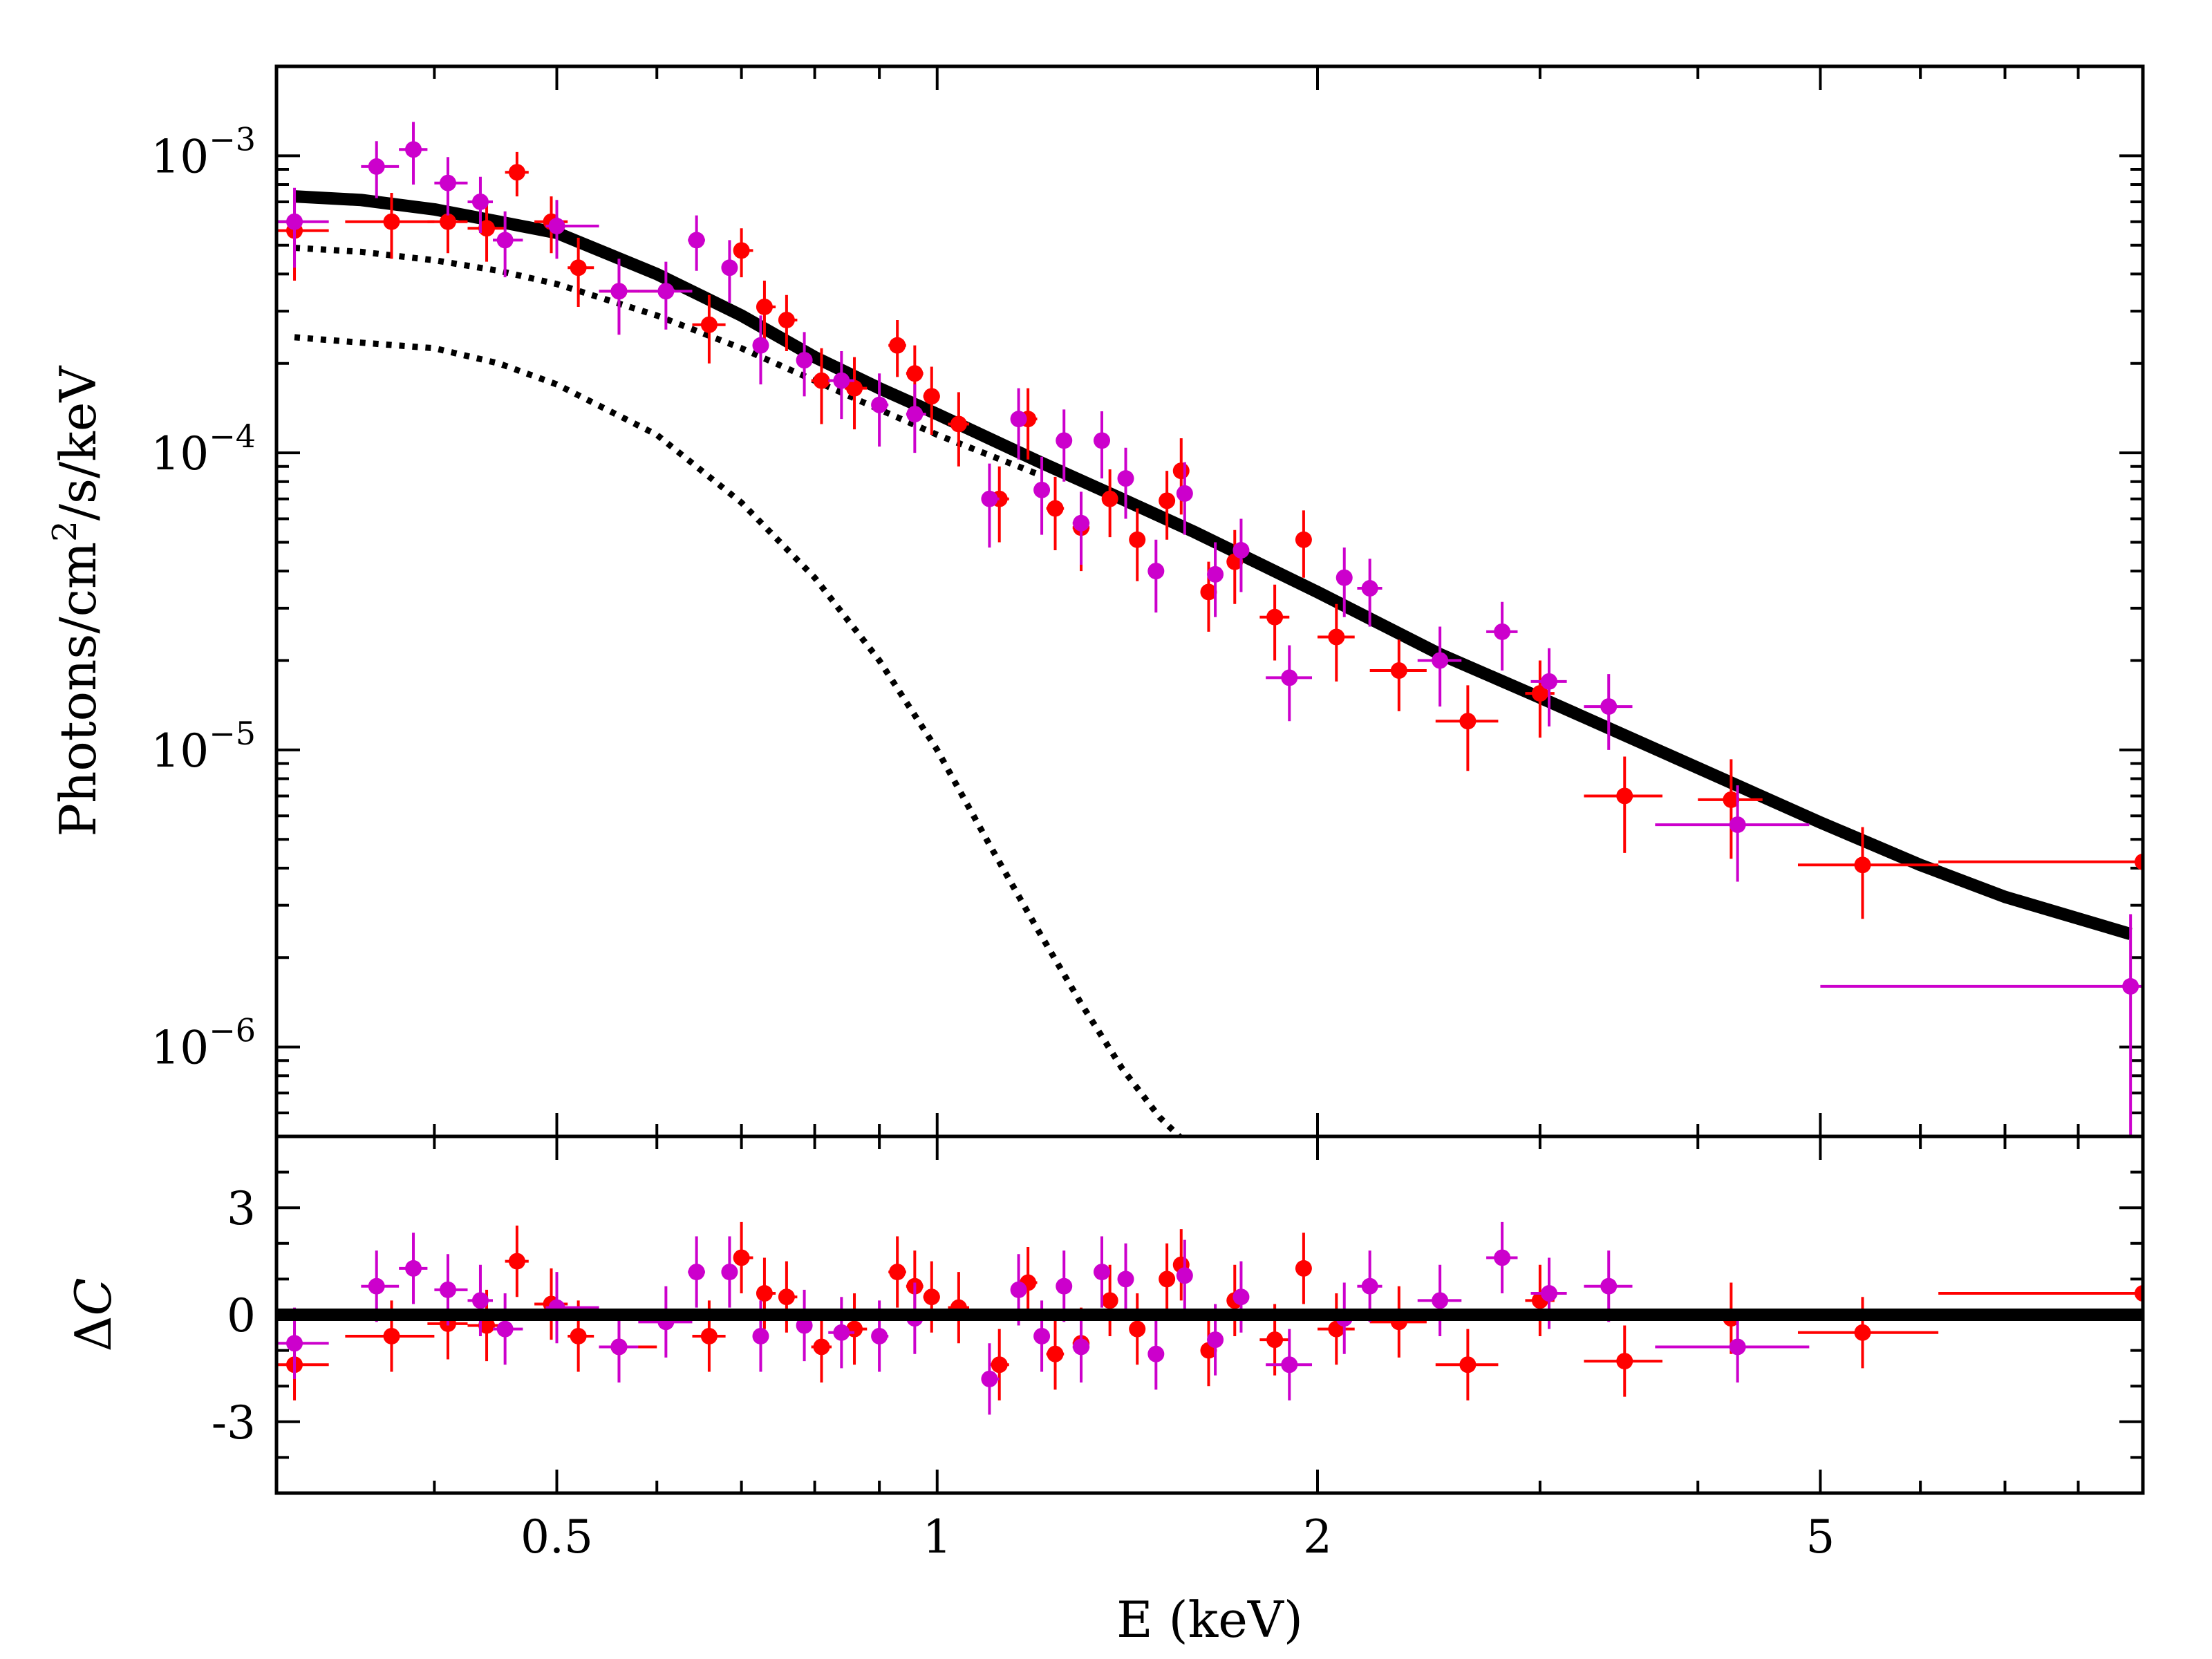 The width and height of the screenshot is (2212, 1659). I want to click on residual-y-tick-label: 0, so click(242, 1316).